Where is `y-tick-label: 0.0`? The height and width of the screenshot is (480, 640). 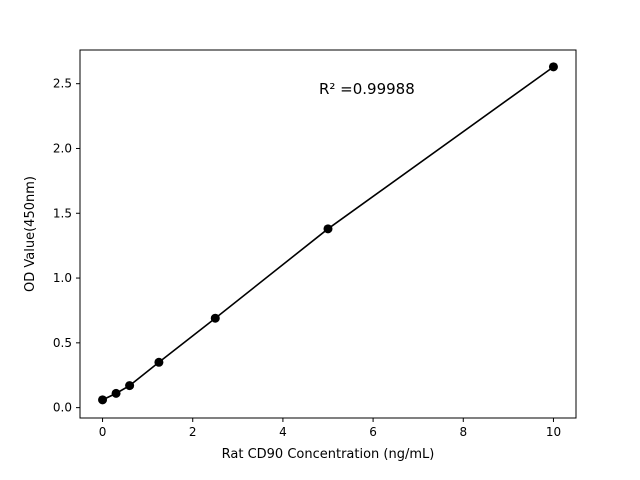
y-tick-label: 0.0 is located at coordinates (62, 408).